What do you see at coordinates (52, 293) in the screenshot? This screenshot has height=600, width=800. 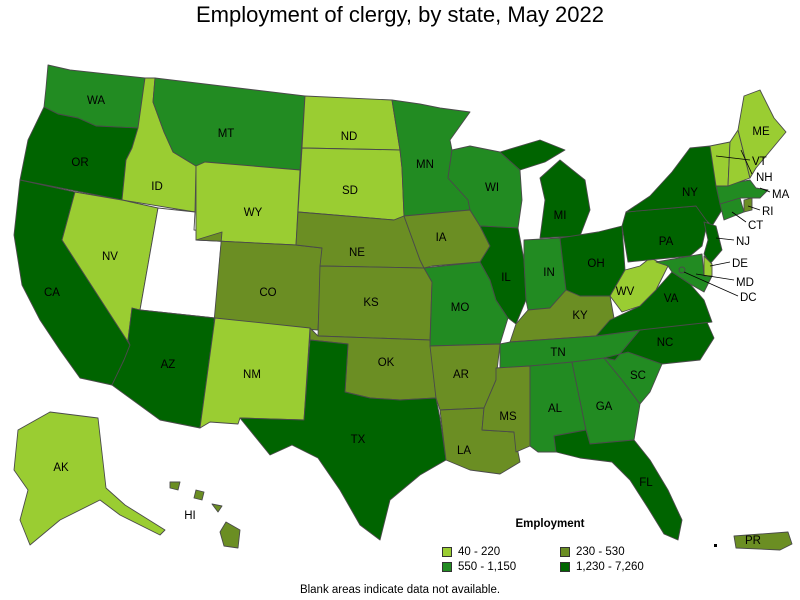 I see `label-ca: CA` at bounding box center [52, 293].